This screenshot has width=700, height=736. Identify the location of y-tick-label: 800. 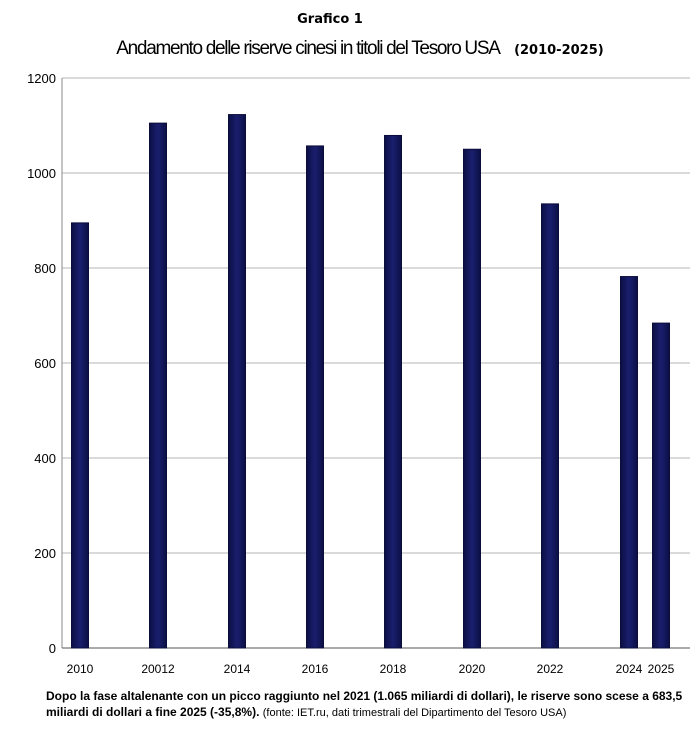
(45, 268).